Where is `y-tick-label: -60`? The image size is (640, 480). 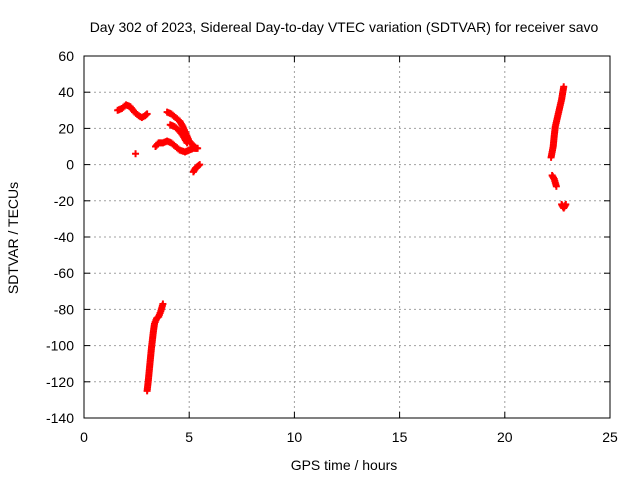
y-tick-label: -60 is located at coordinates (64, 273).